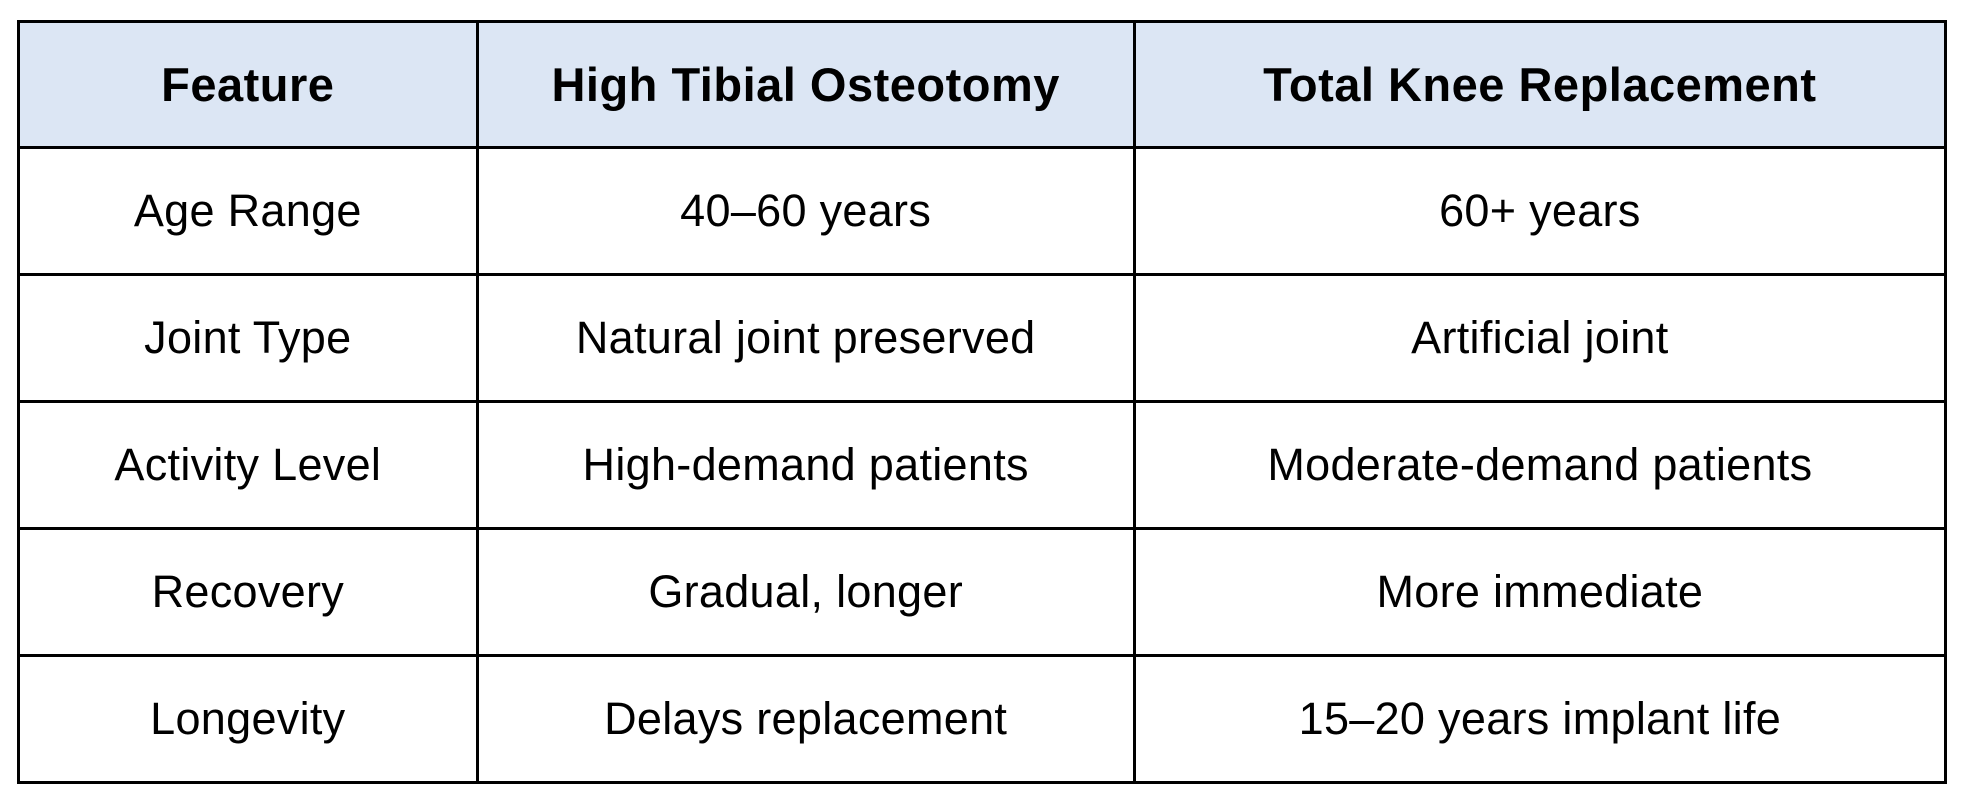 The image size is (1966, 788). I want to click on cell-recovery-label: Recovery, so click(248, 592).